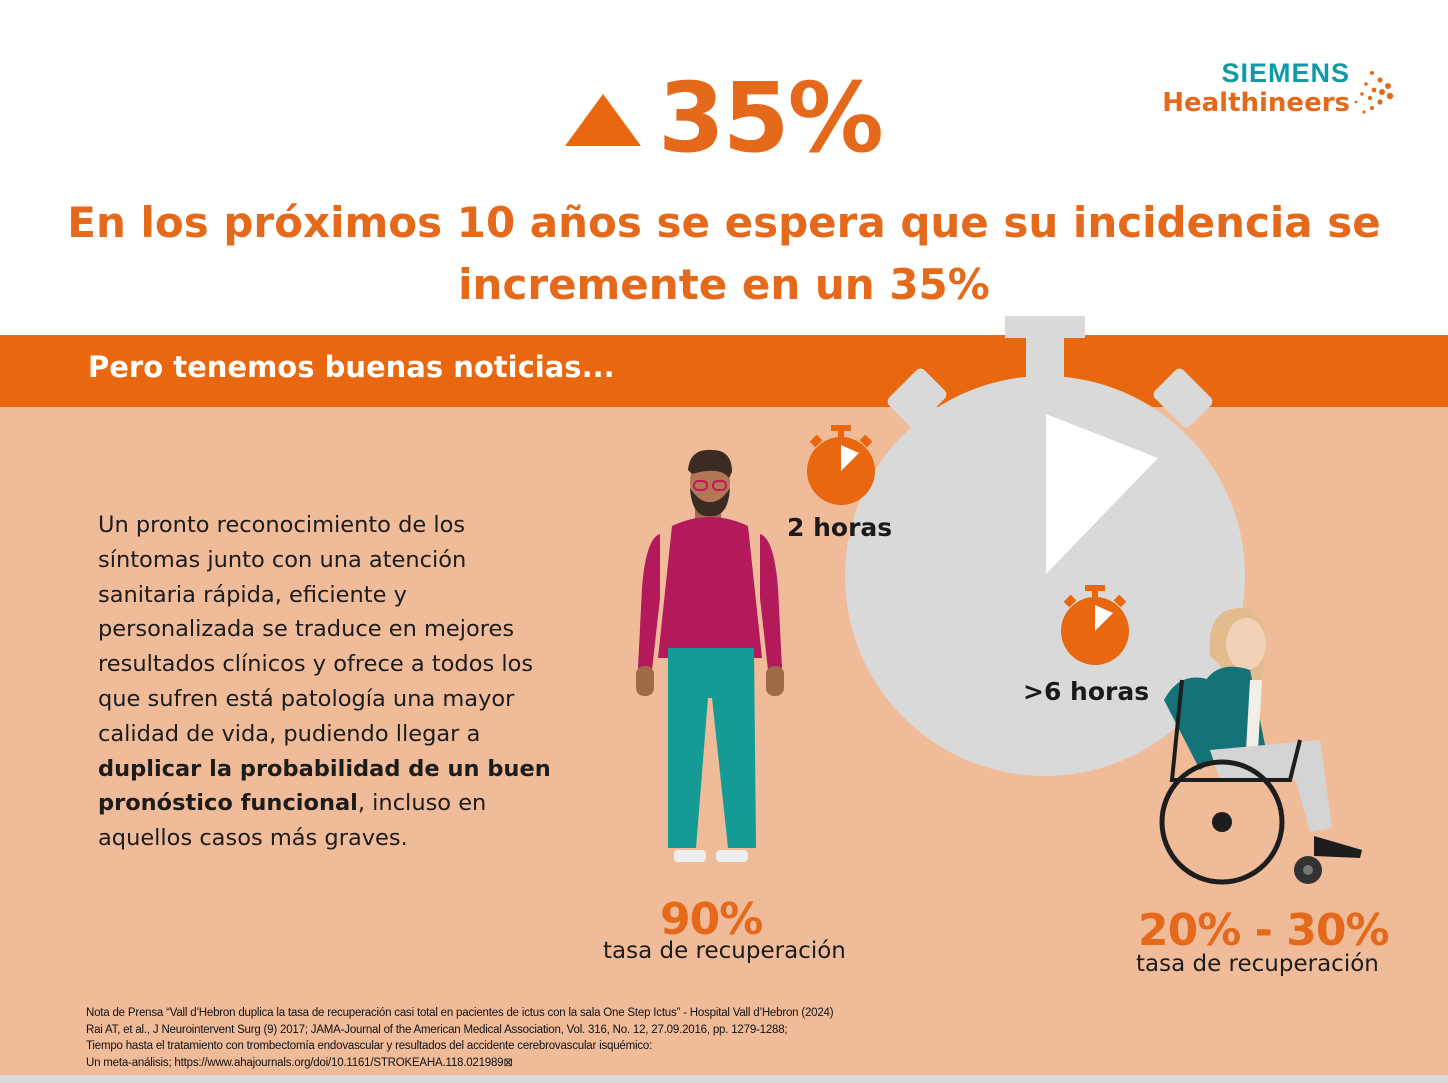 The height and width of the screenshot is (1083, 1448). I want to click on siemens-logo-text: SIEMENS, so click(1285, 73).